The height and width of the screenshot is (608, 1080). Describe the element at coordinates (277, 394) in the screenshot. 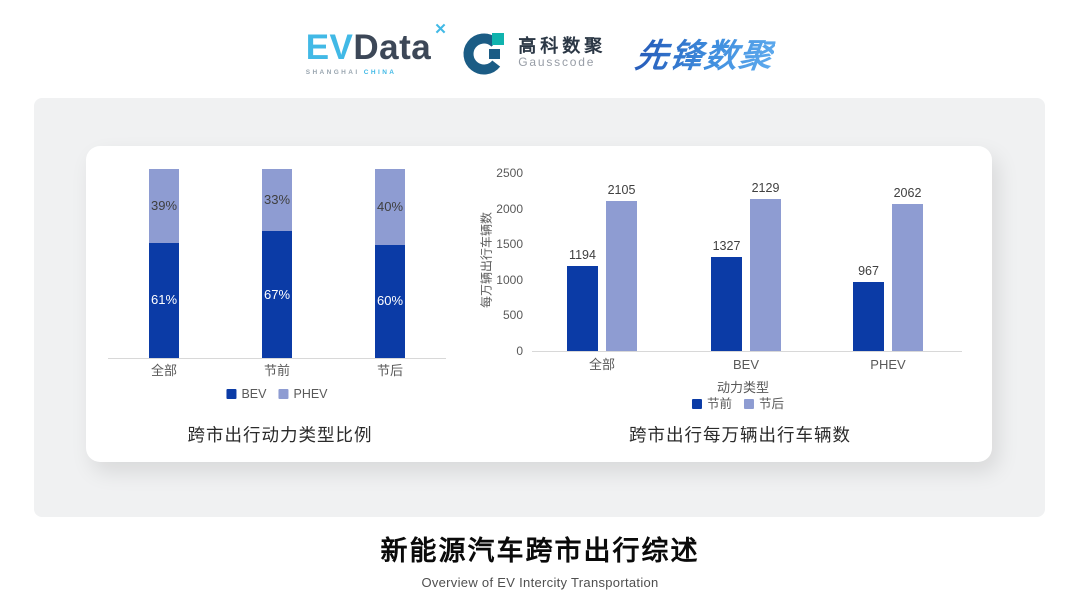

I see `chart-legend: BEV PHEV` at that location.